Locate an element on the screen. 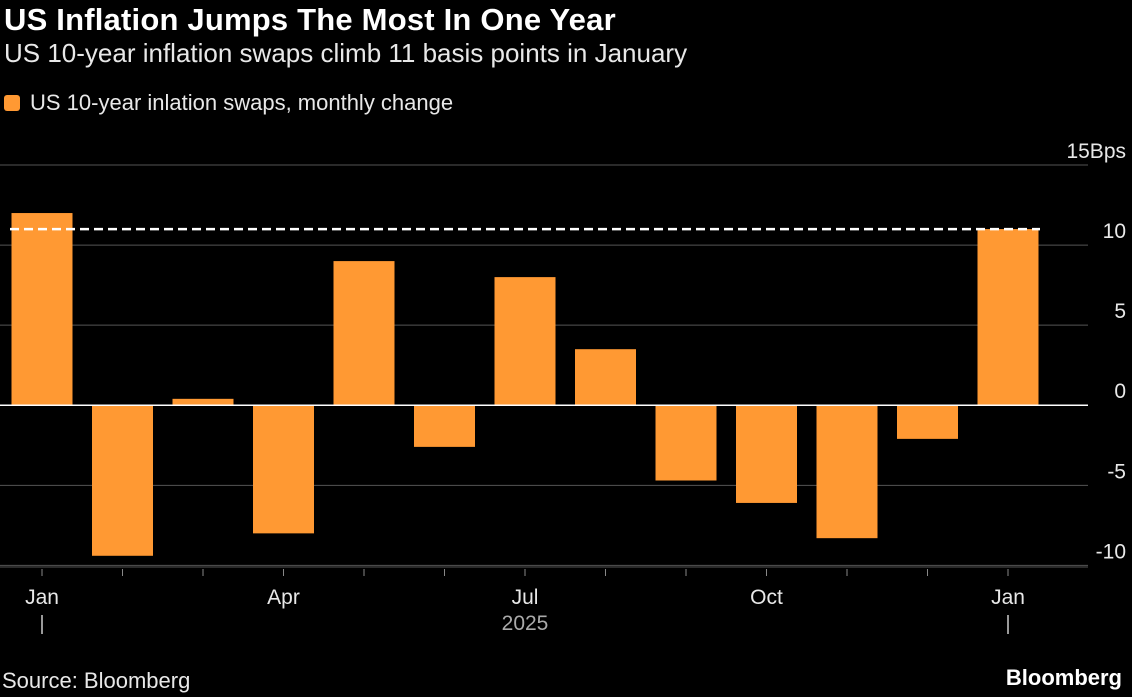 This screenshot has height=697, width=1132. source-note: Source: Bloomberg is located at coordinates (96, 680).